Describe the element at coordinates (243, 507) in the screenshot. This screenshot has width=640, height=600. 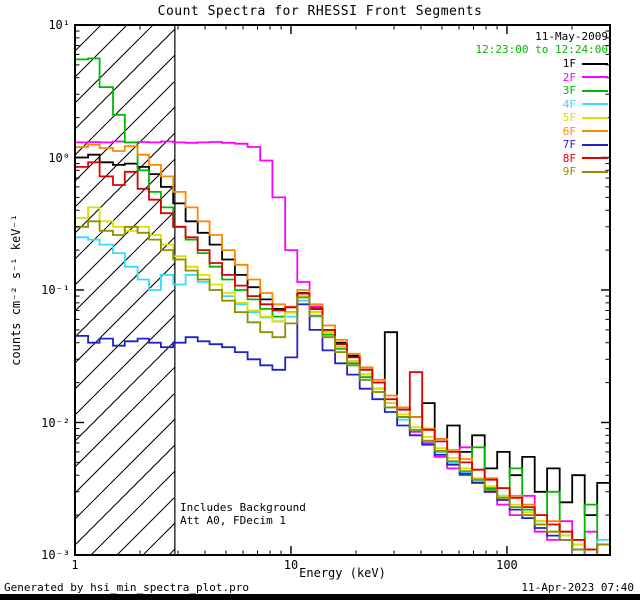
I see `background-note: Includes Background` at that location.